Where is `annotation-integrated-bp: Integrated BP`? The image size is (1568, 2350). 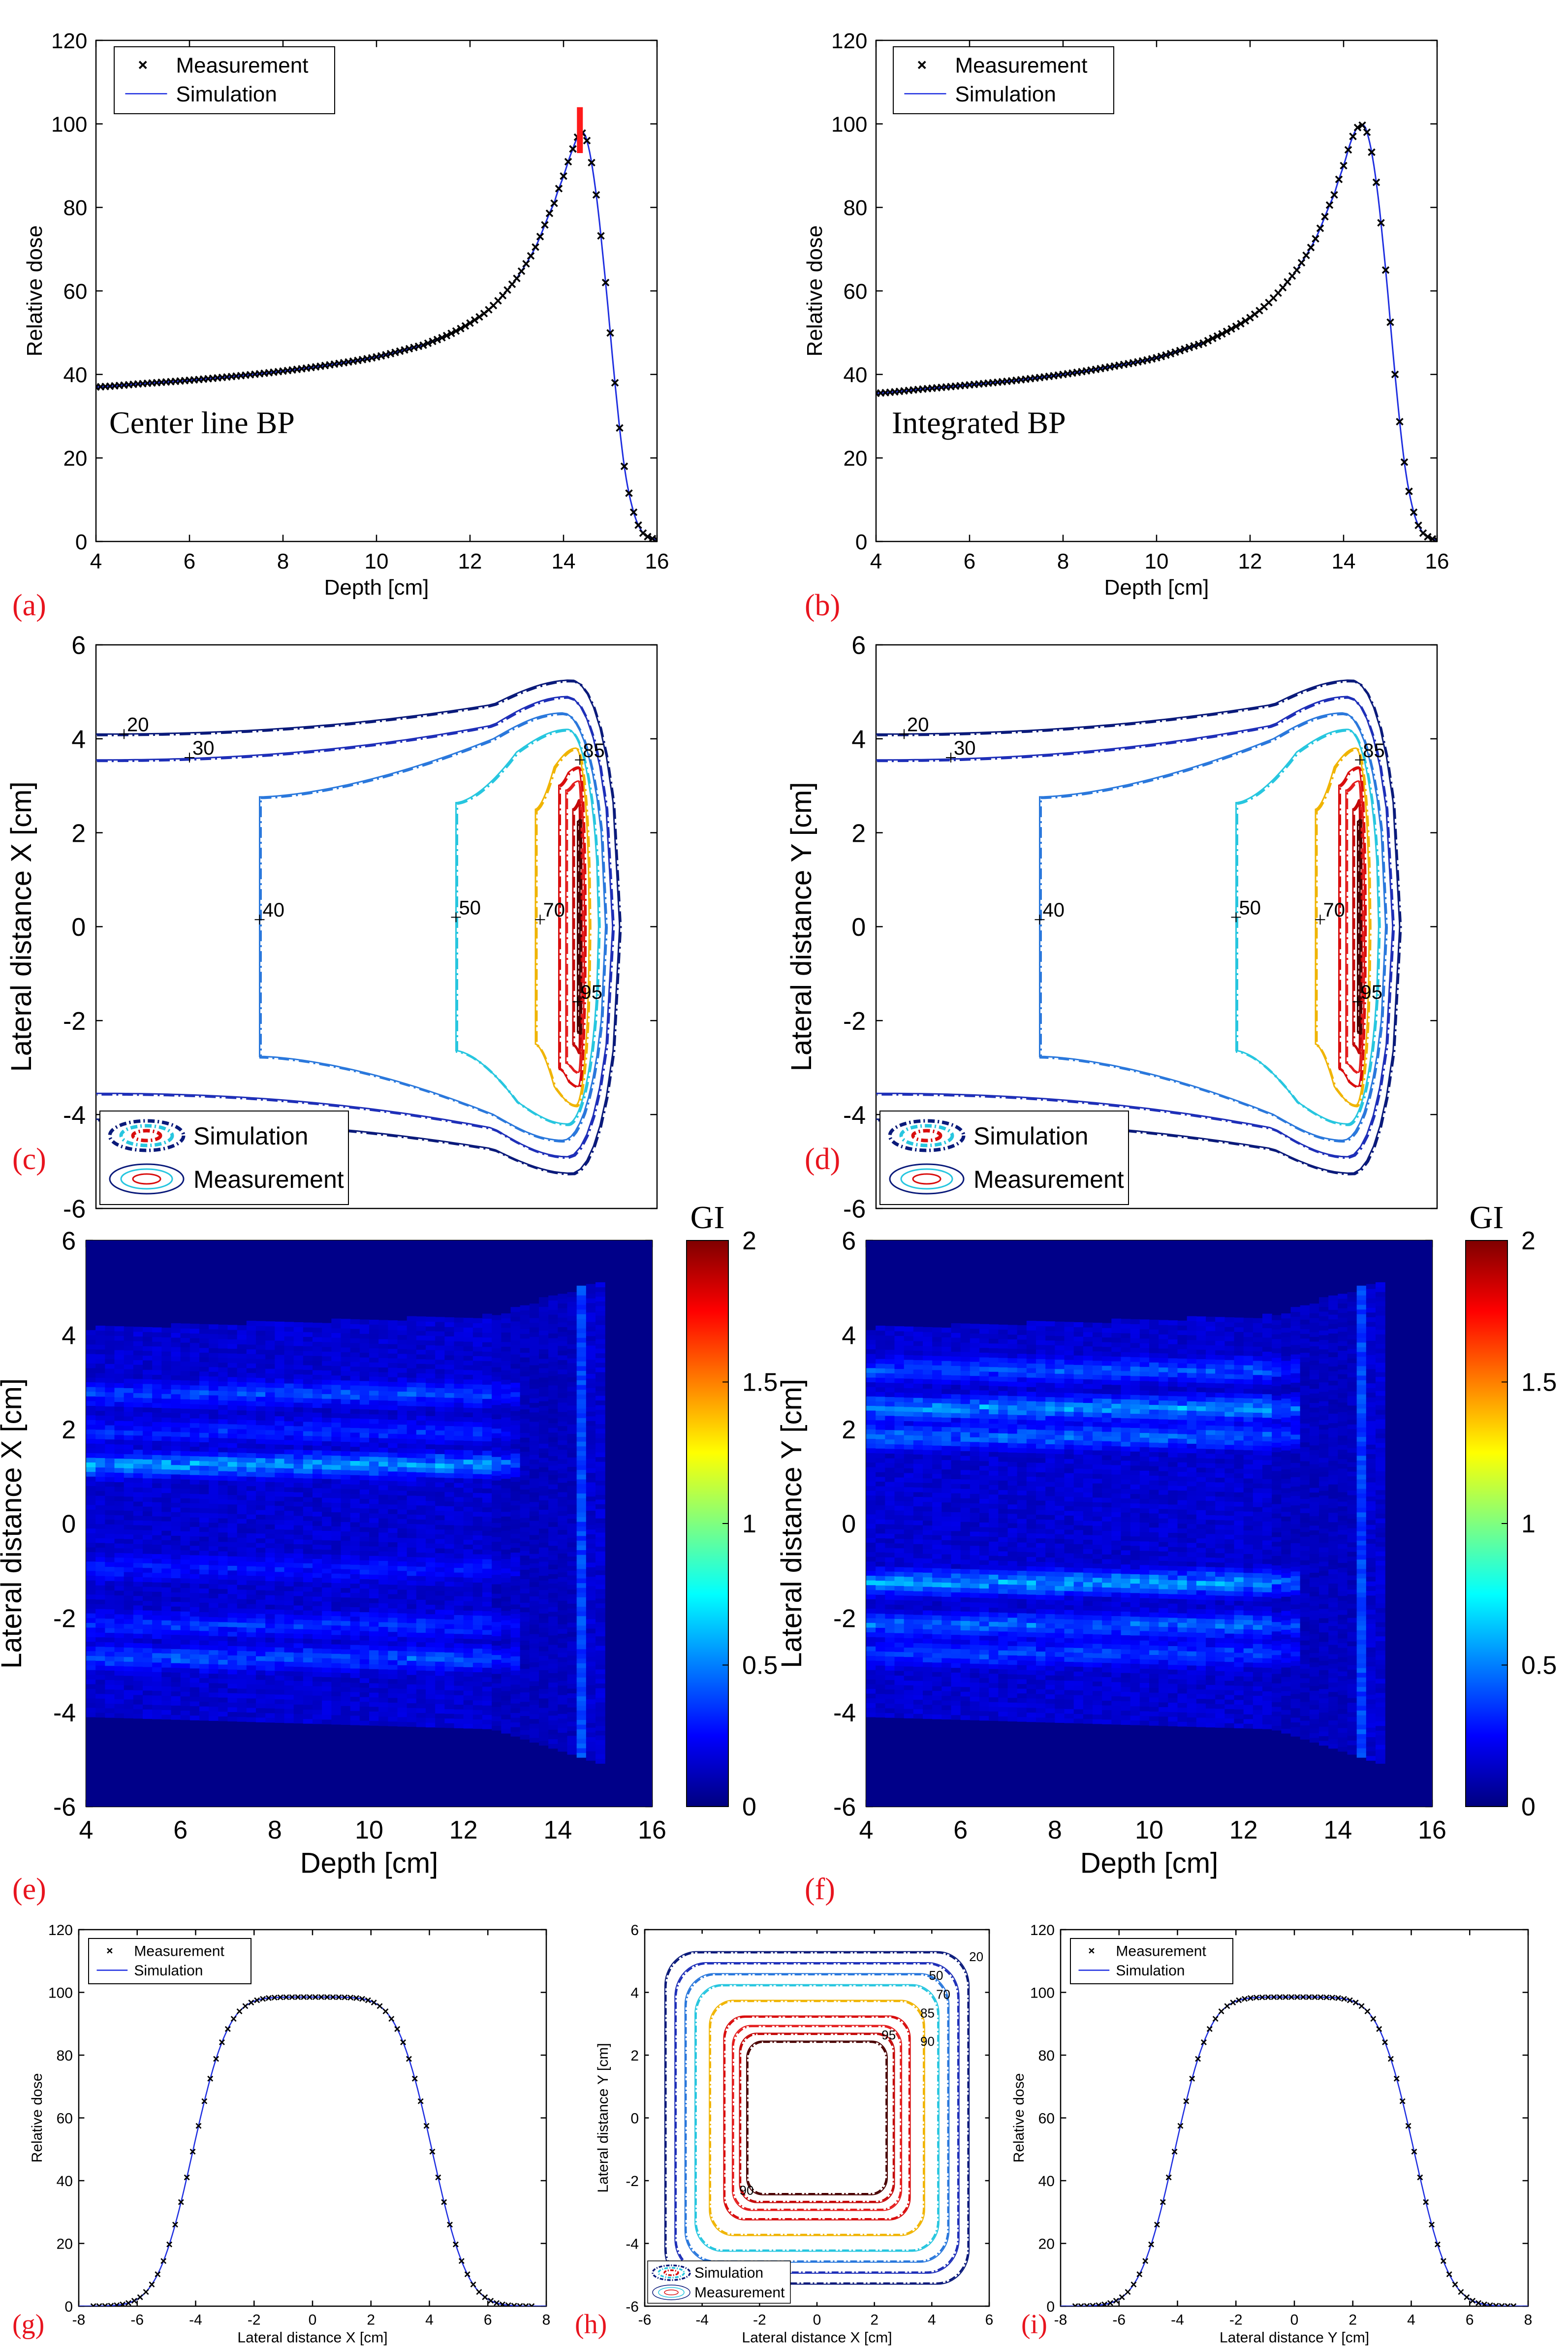
annotation-integrated-bp: Integrated BP is located at coordinates (979, 422).